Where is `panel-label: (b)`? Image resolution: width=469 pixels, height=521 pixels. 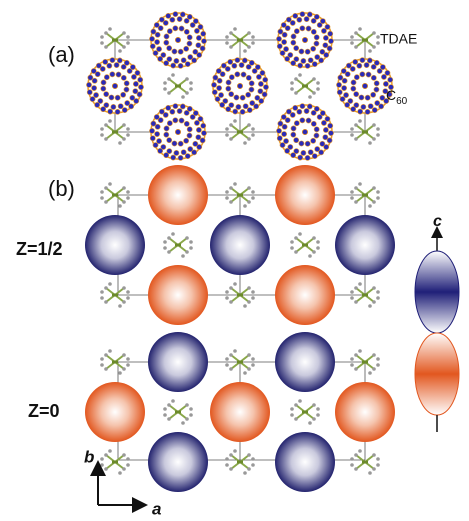
panel-label: (b) is located at coordinates (61, 188).